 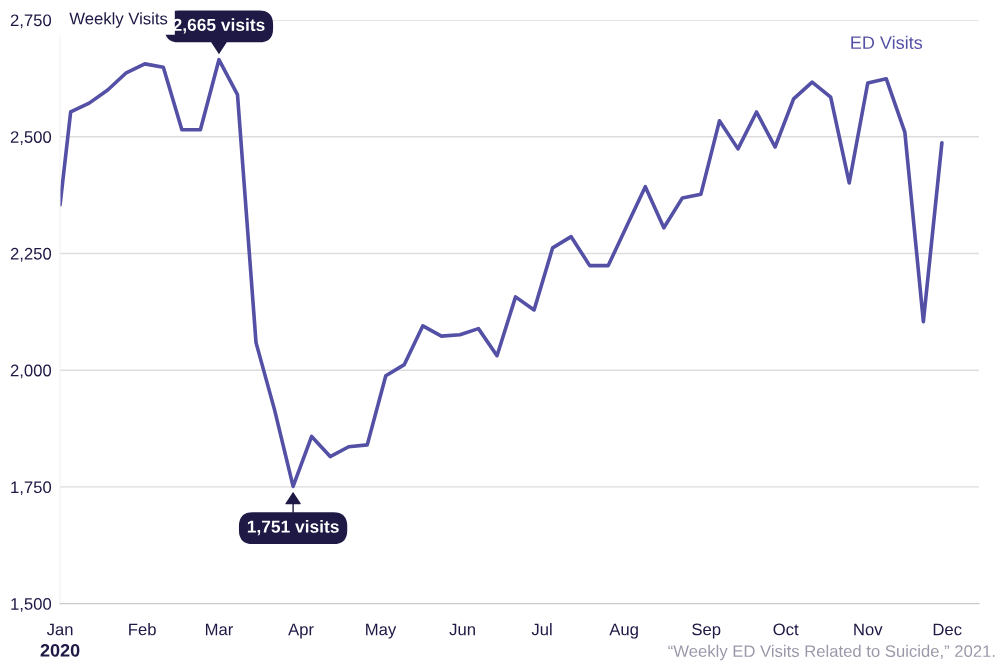 I want to click on text: ED Visits, so click(x=887, y=42).